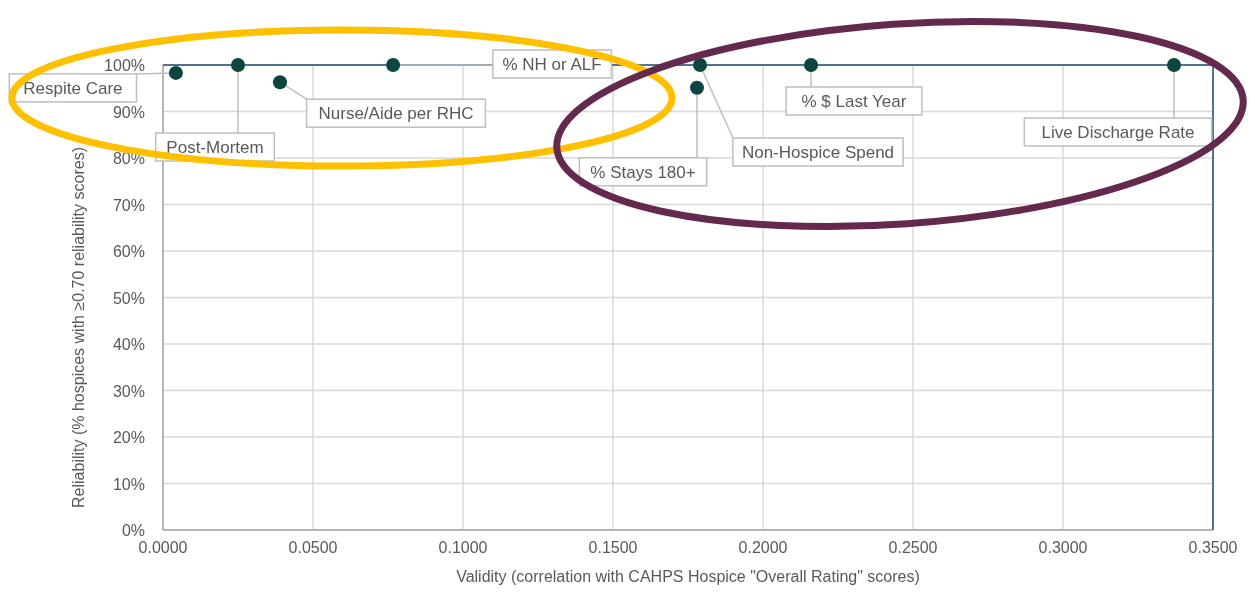  Describe the element at coordinates (73, 88) in the screenshot. I see `annotation: Respite Care` at that location.